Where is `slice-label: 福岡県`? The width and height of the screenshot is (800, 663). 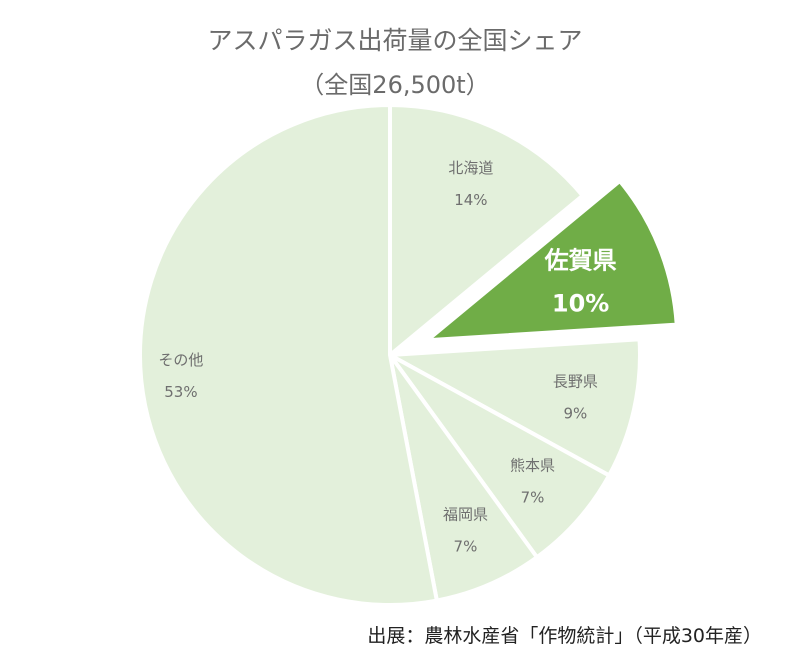
slice-label: 福岡県 is located at coordinates (465, 514).